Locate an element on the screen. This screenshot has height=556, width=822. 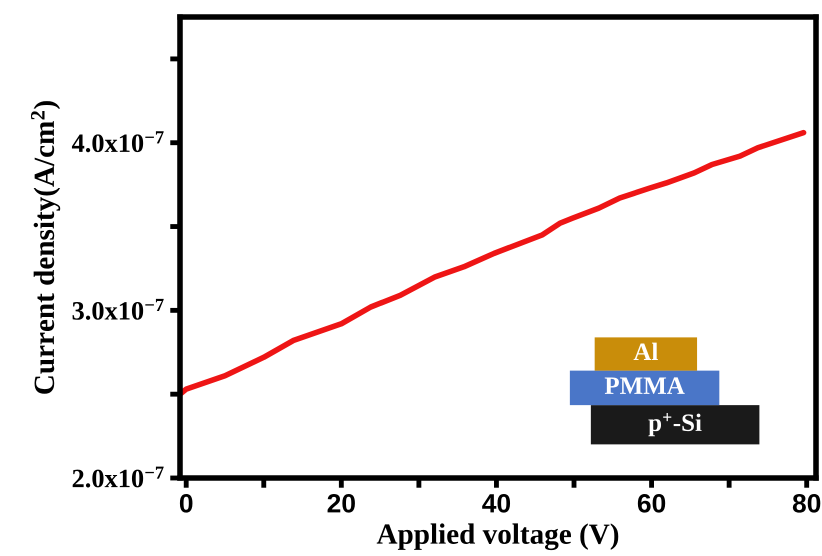
y-tick-label: 3.0x10$^{−7}$ is located at coordinates (118, 309).